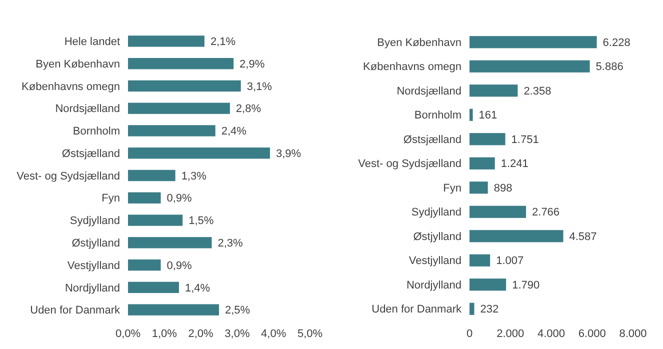  Describe the element at coordinates (525, 140) in the screenshot. I see `data-label: 1.751` at that location.